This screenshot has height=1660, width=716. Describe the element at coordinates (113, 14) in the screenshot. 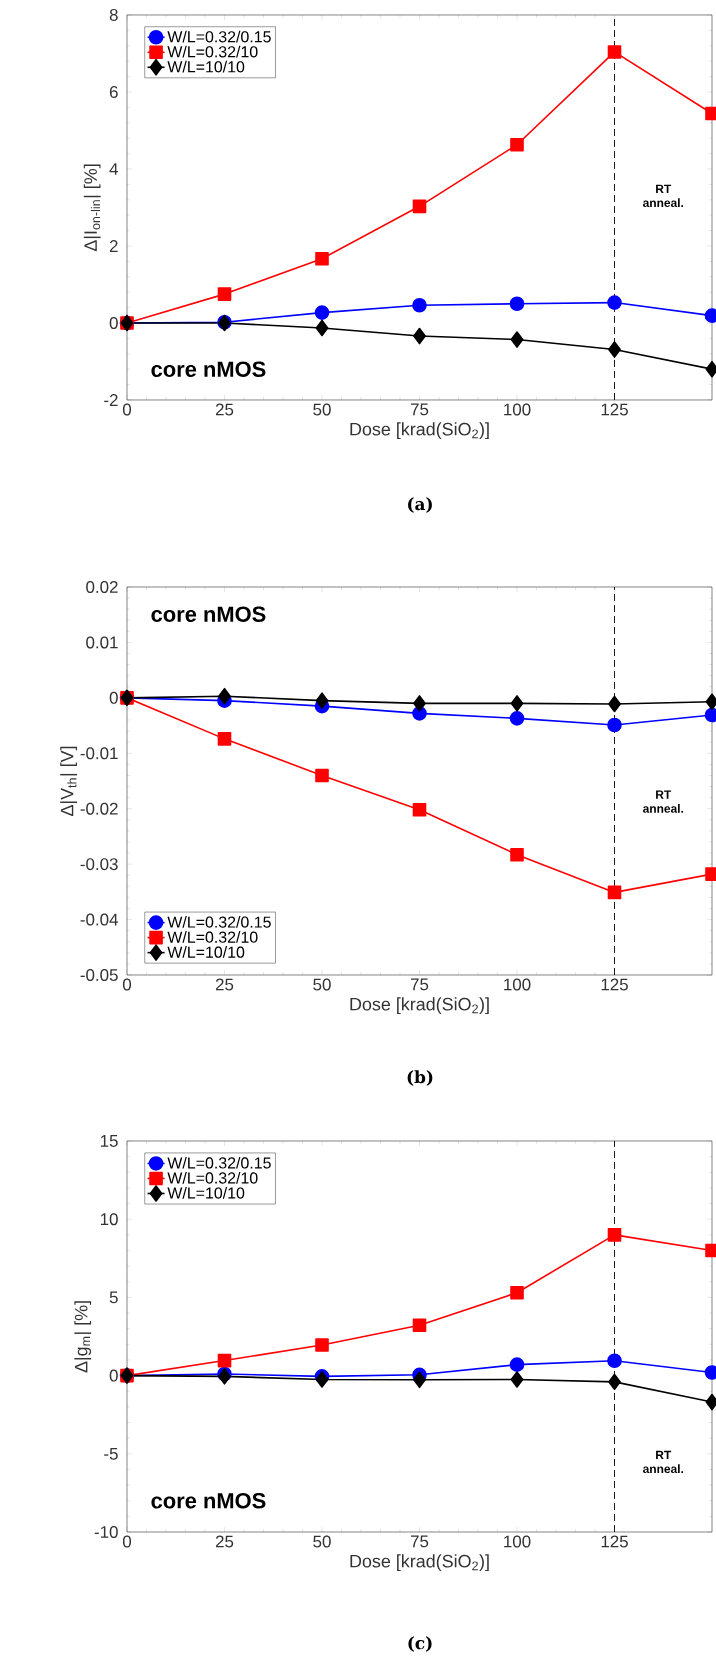

I see `y-tick-label: 8` at that location.